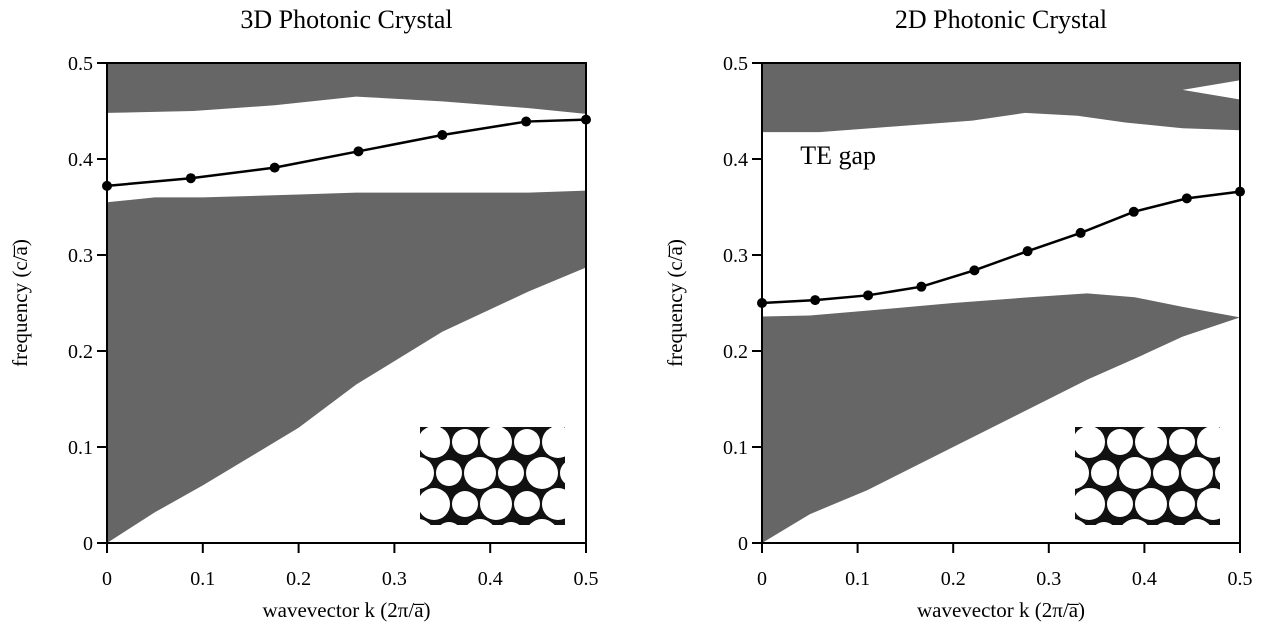  I want to click on y-tick-label: 0.3, so click(80, 256).